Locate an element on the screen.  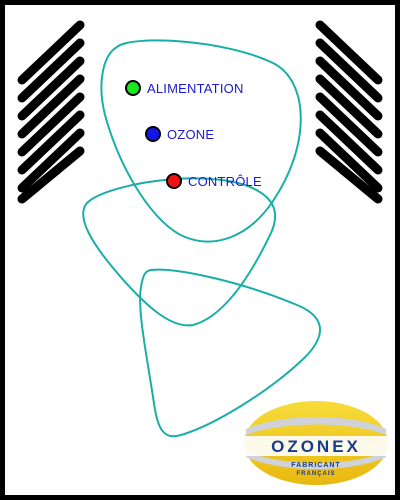
logo-silver-band-bottom is located at coordinates (316, 460).